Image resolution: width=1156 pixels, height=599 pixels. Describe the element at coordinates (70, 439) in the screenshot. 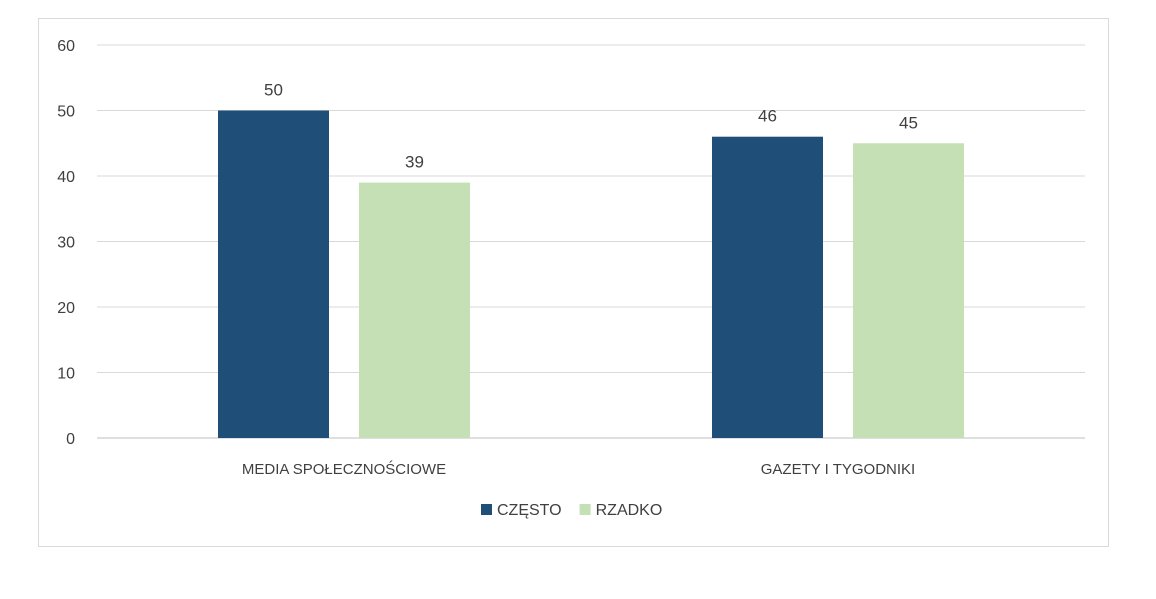

I see `y-tick-label: 0` at that location.